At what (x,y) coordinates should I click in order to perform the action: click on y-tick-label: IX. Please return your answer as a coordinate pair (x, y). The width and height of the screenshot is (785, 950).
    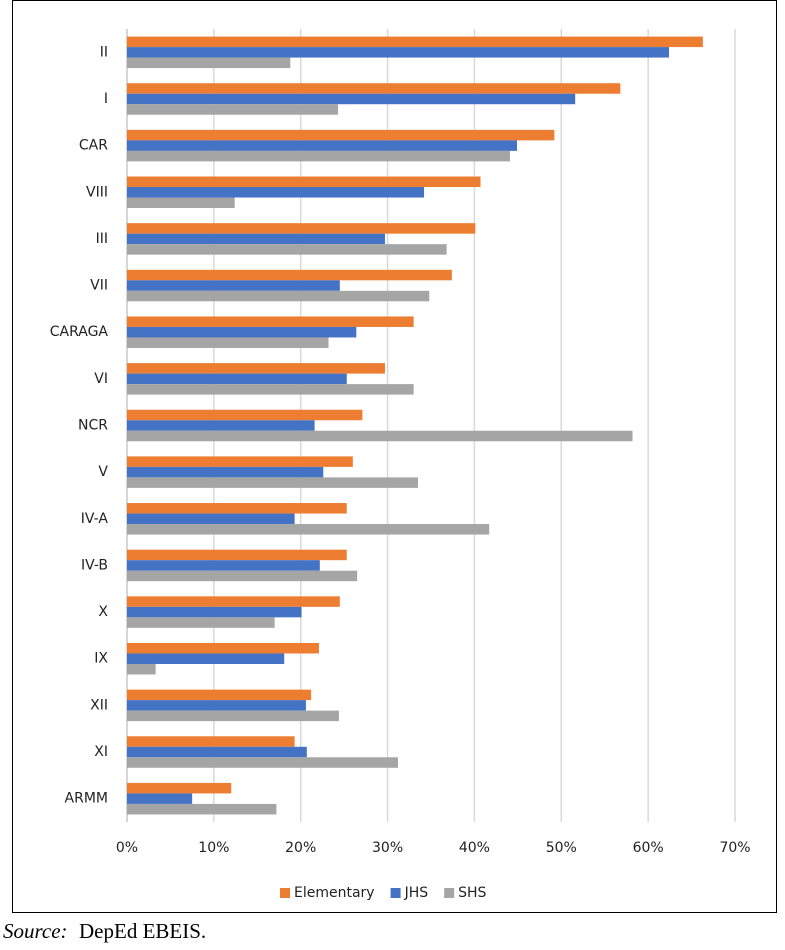
    Looking at the image, I should click on (101, 659).